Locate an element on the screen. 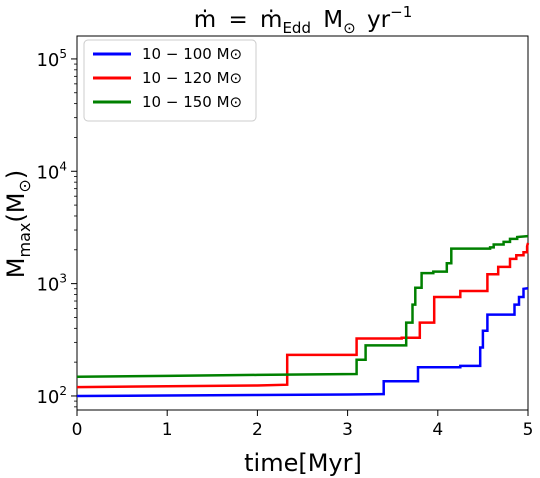 The width and height of the screenshot is (540, 478). x-axis-label: time[Myr] is located at coordinates (303, 463).